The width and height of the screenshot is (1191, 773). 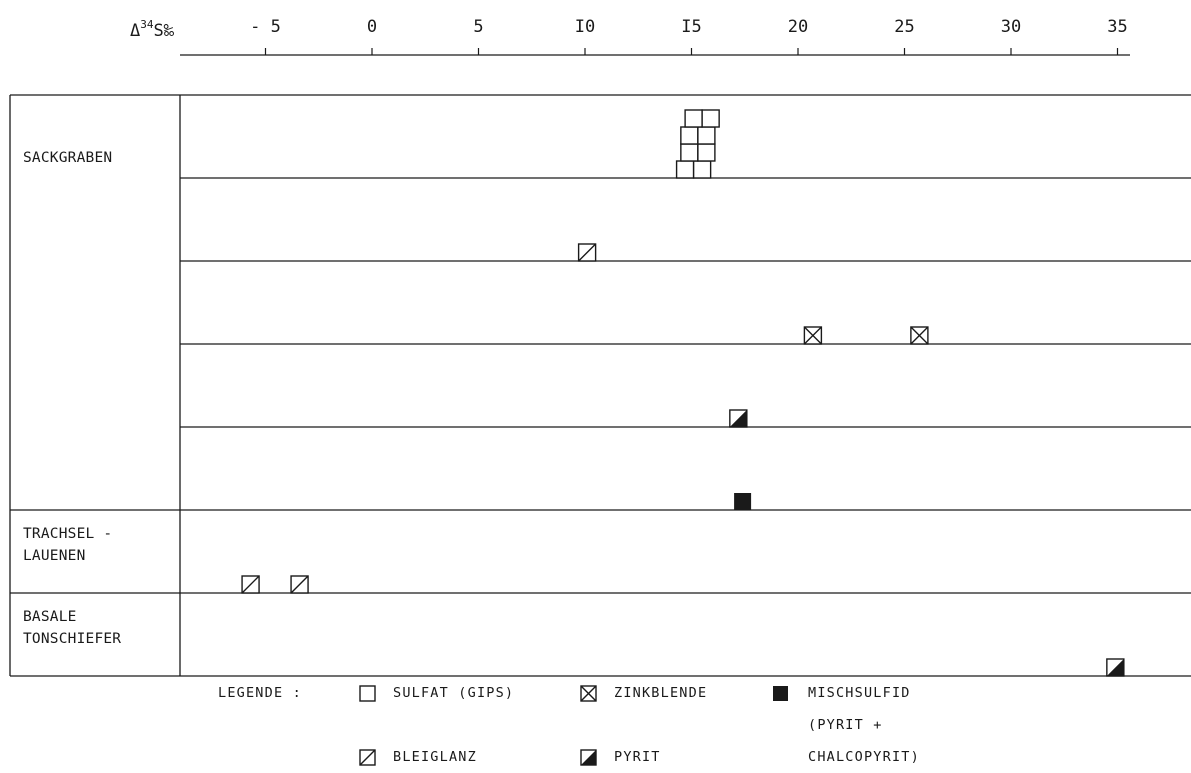 I want to click on axis-title: Δ34S‰, so click(x=152, y=29).